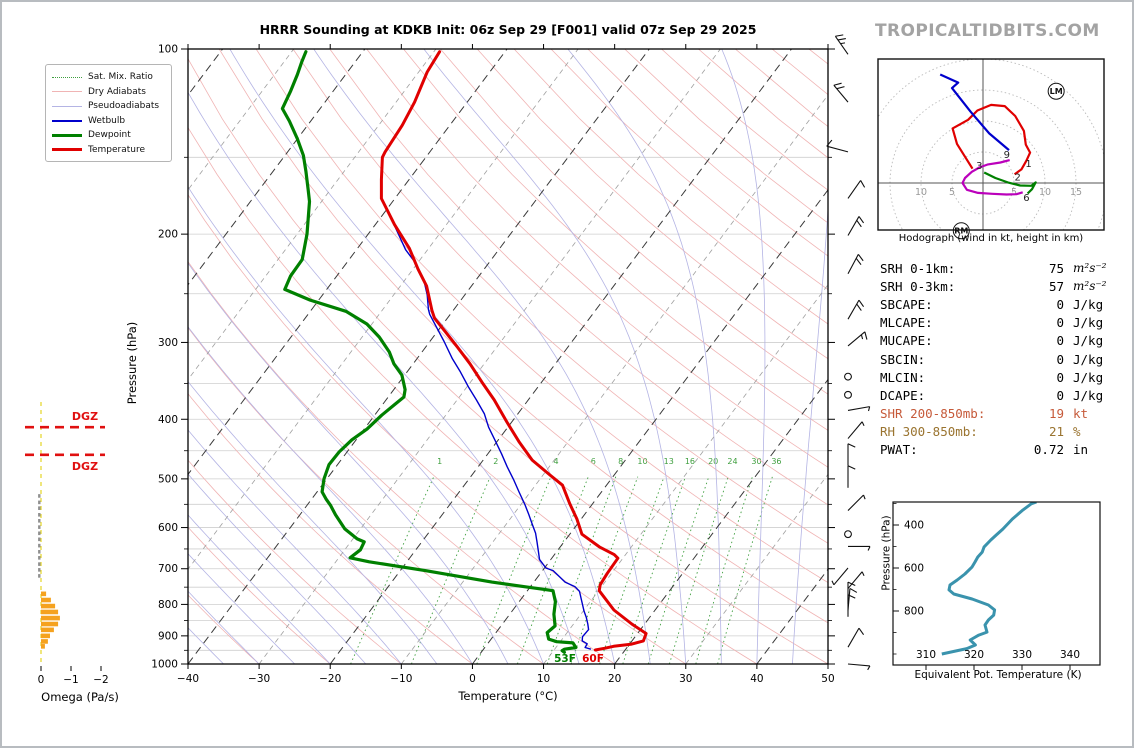 The width and height of the screenshot is (1134, 748). Describe the element at coordinates (120, 77) in the screenshot. I see `legend-item-label: Sat. Mix. Ratio` at that location.